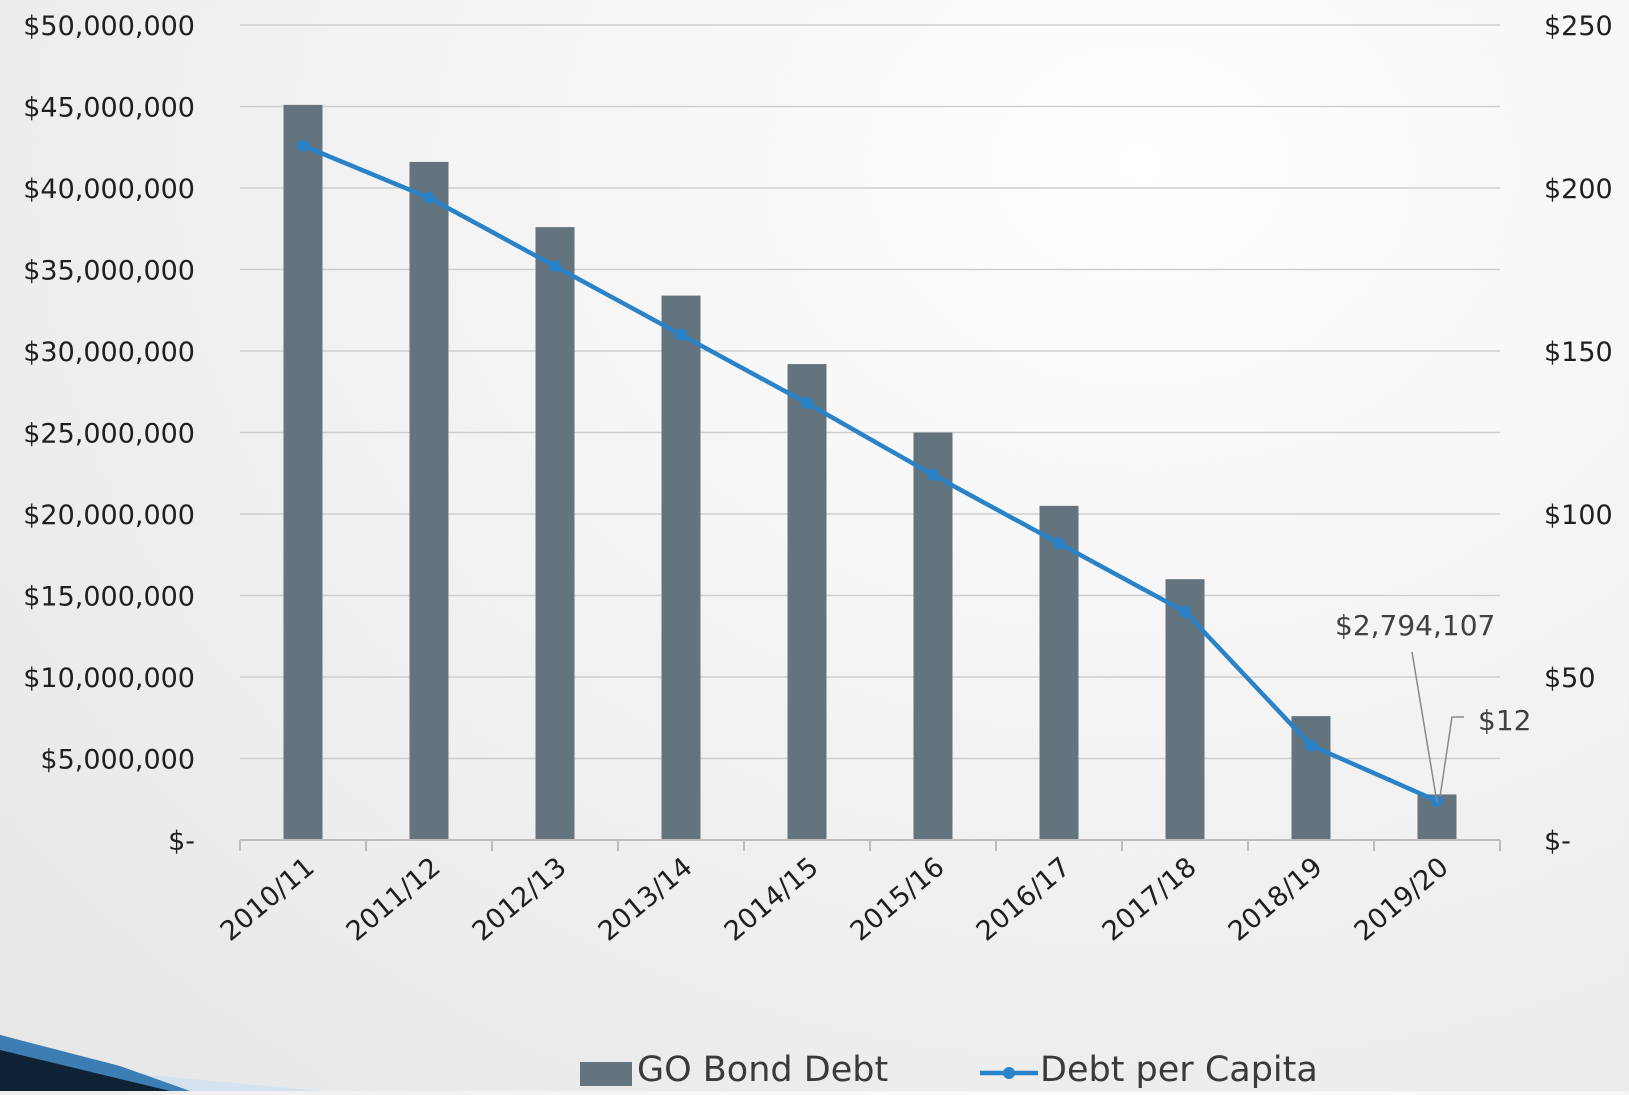  I want to click on y-left-tick-label: $5,000,000, so click(117, 760).